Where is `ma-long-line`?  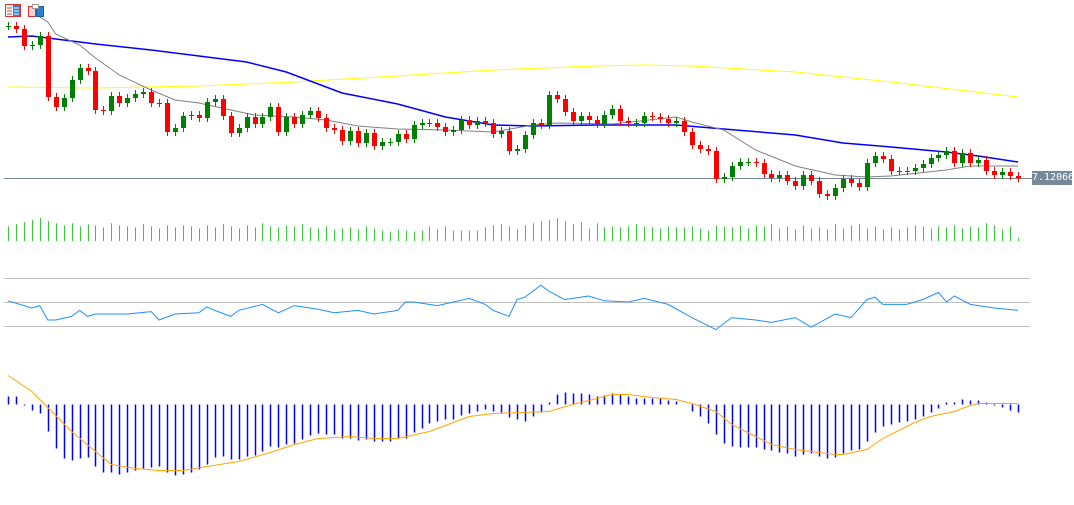 ma-long-line is located at coordinates (513, 81).